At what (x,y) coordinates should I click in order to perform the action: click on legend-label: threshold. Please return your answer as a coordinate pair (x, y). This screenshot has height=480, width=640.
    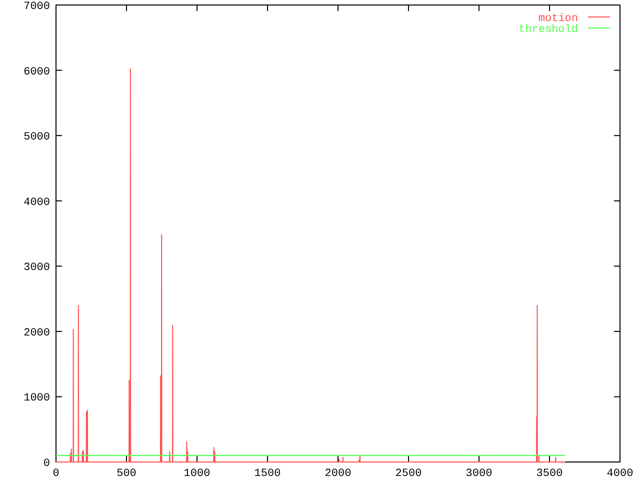
    Looking at the image, I should click on (548, 30).